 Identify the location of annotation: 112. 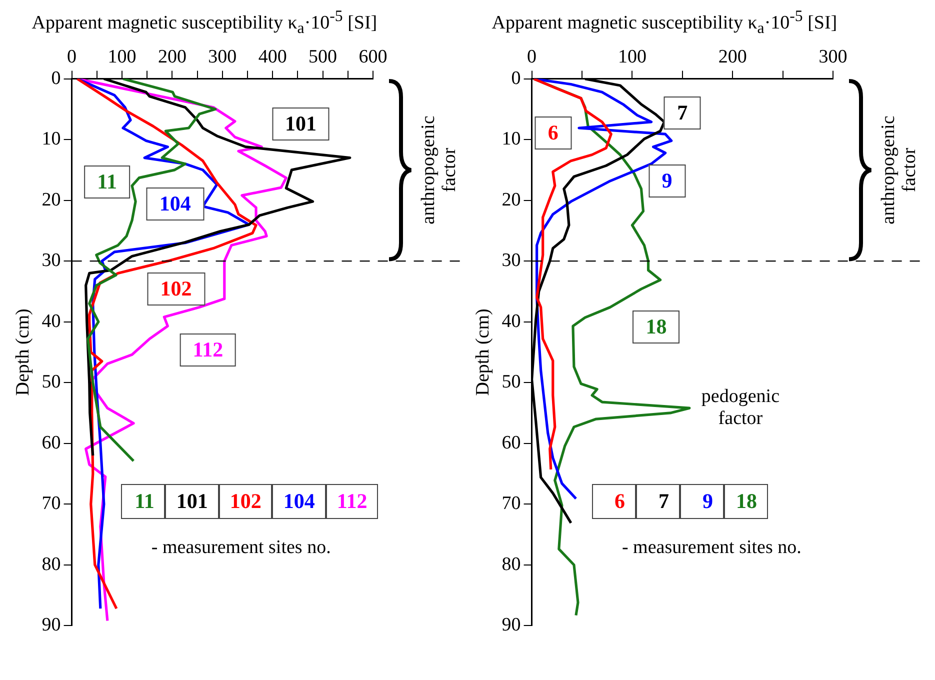
(352, 502).